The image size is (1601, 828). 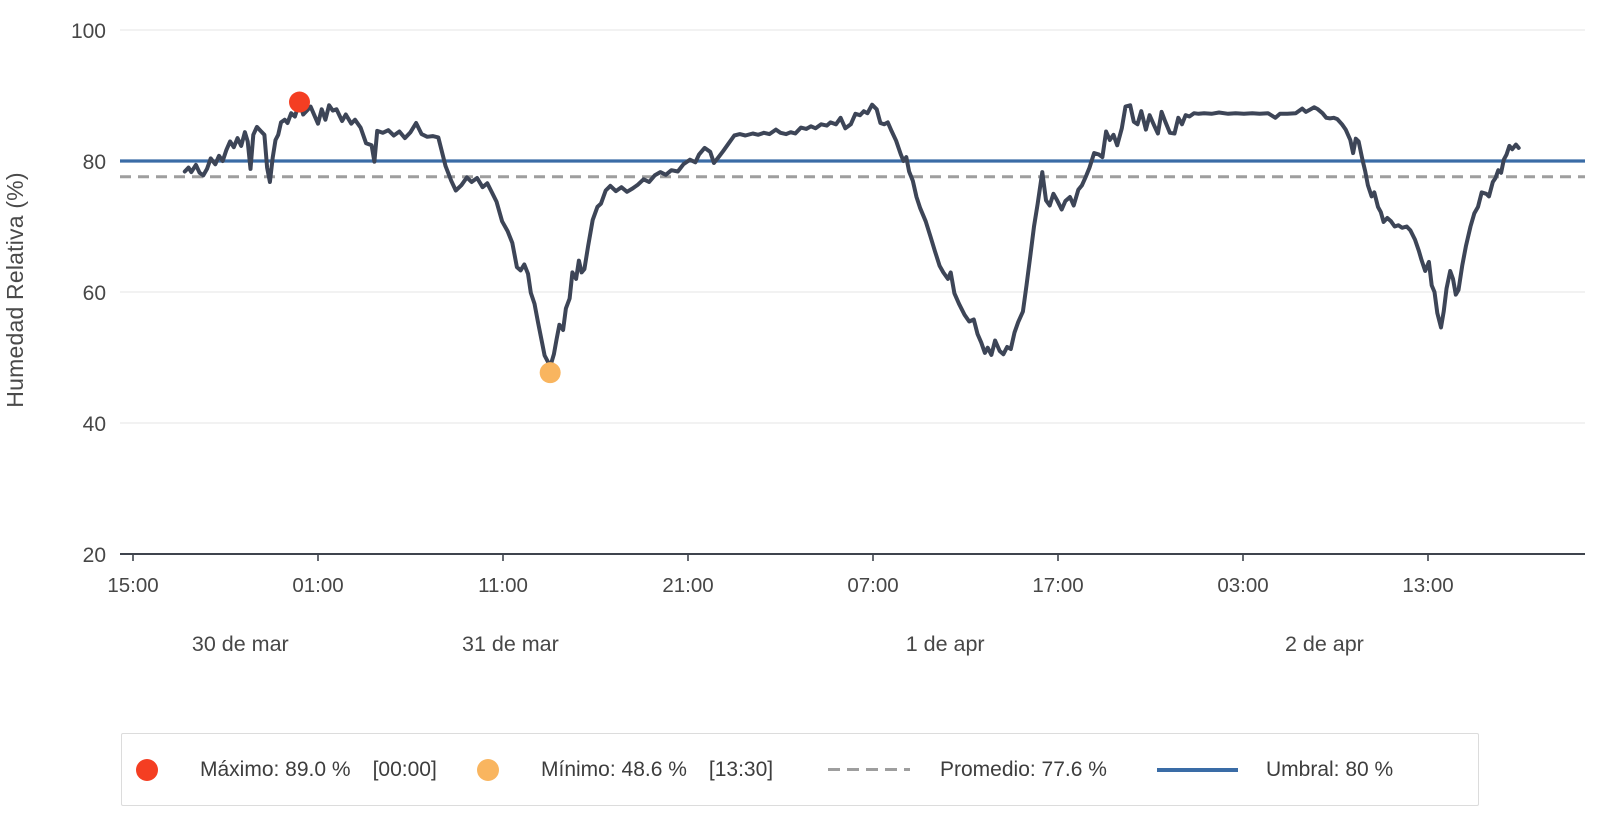 I want to click on legend-item-umbral: Umbral: 80 %, so click(x=1275, y=769).